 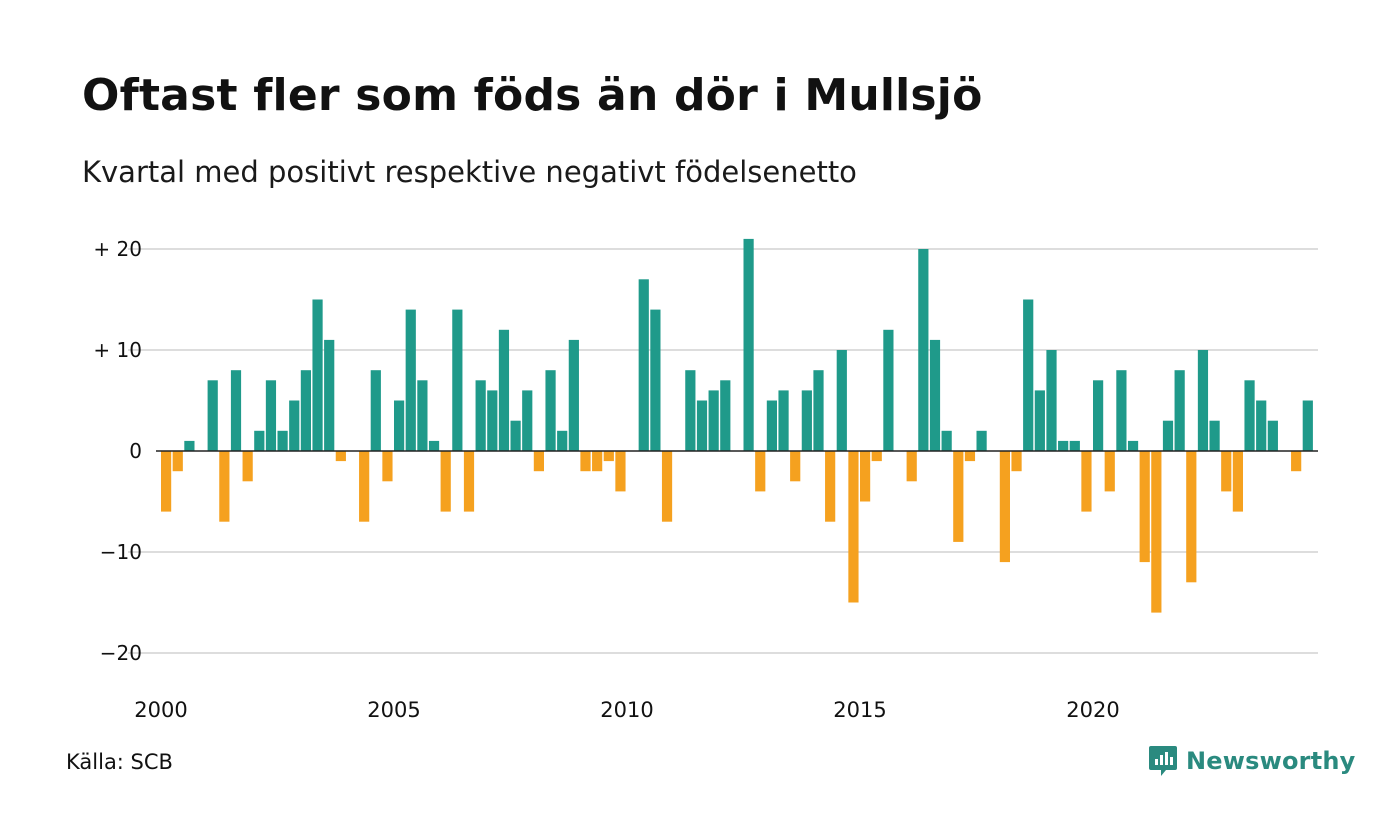 What do you see at coordinates (135, 451) in the screenshot?
I see `y-tick-label: 0` at bounding box center [135, 451].